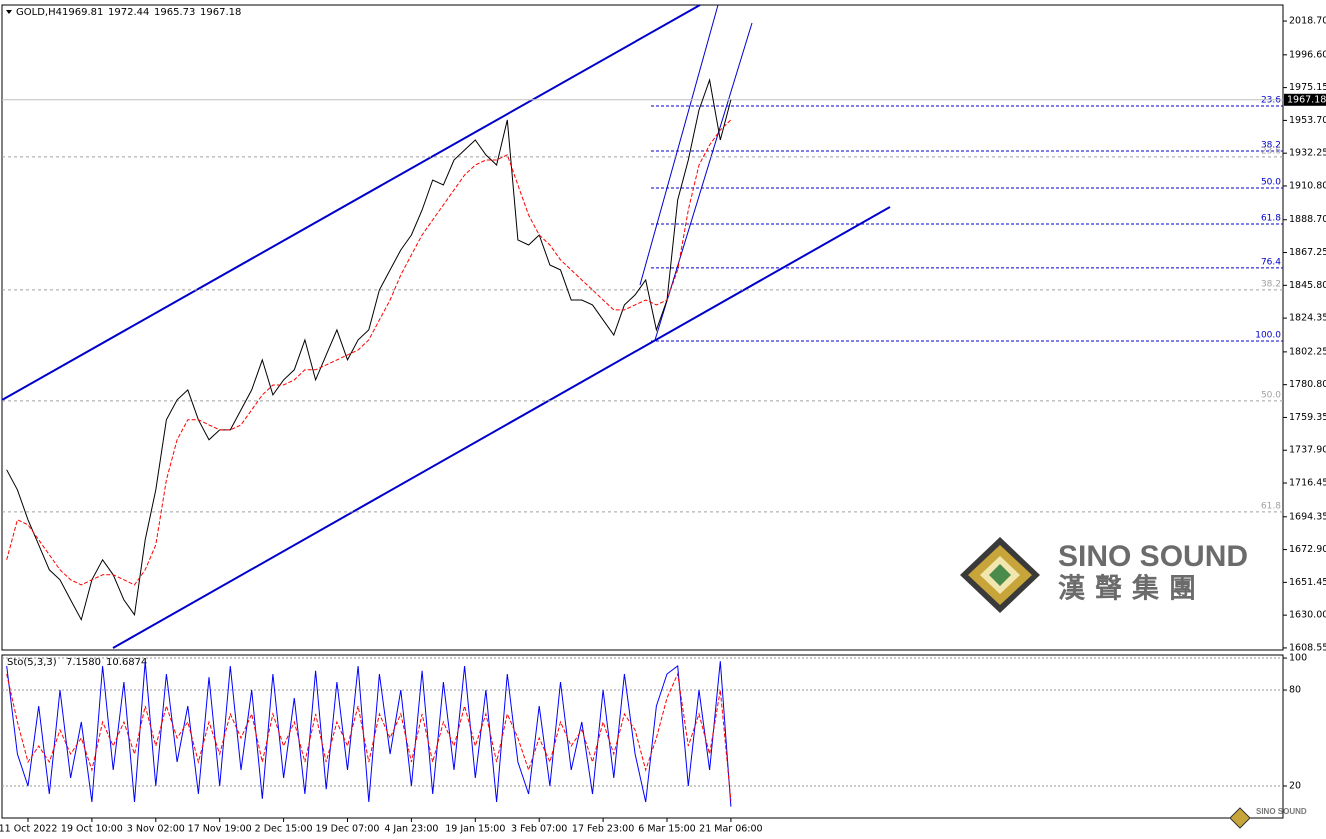 This screenshot has width=1326, height=839. Describe the element at coordinates (1295, 786) in the screenshot. I see `y-tick-label: 20` at that location.